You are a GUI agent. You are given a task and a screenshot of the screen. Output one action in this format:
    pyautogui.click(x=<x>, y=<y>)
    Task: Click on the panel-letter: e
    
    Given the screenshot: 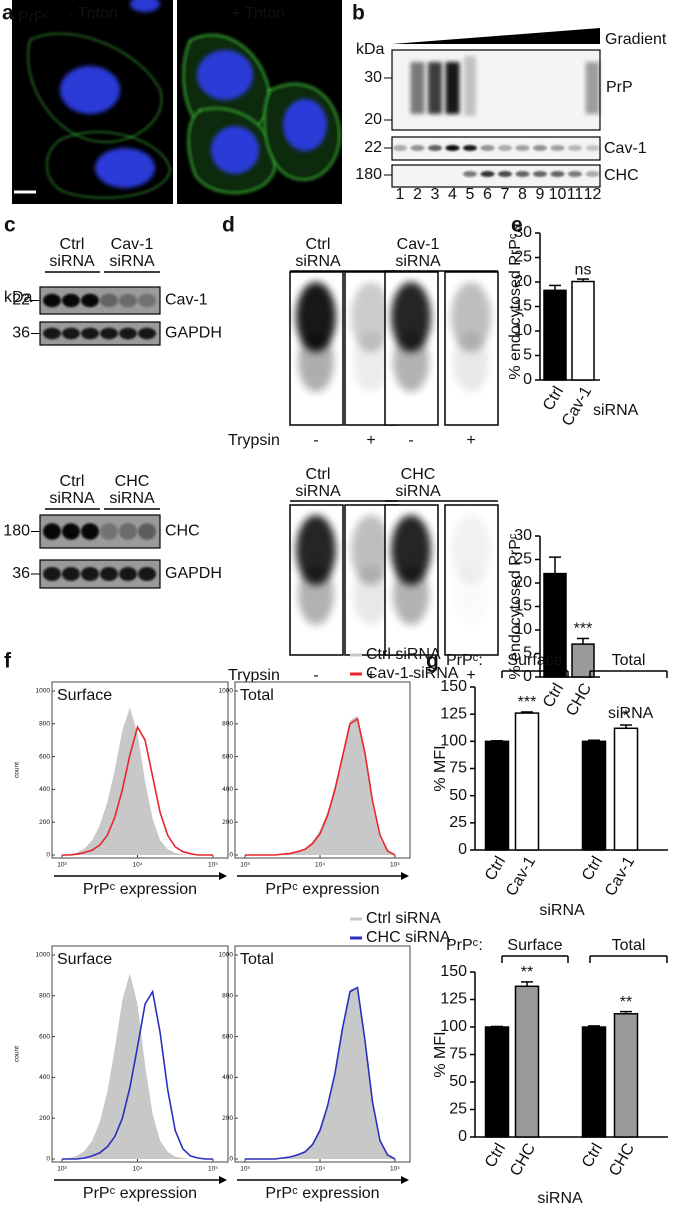 What is the action you would take?
    pyautogui.click(x=517, y=225)
    